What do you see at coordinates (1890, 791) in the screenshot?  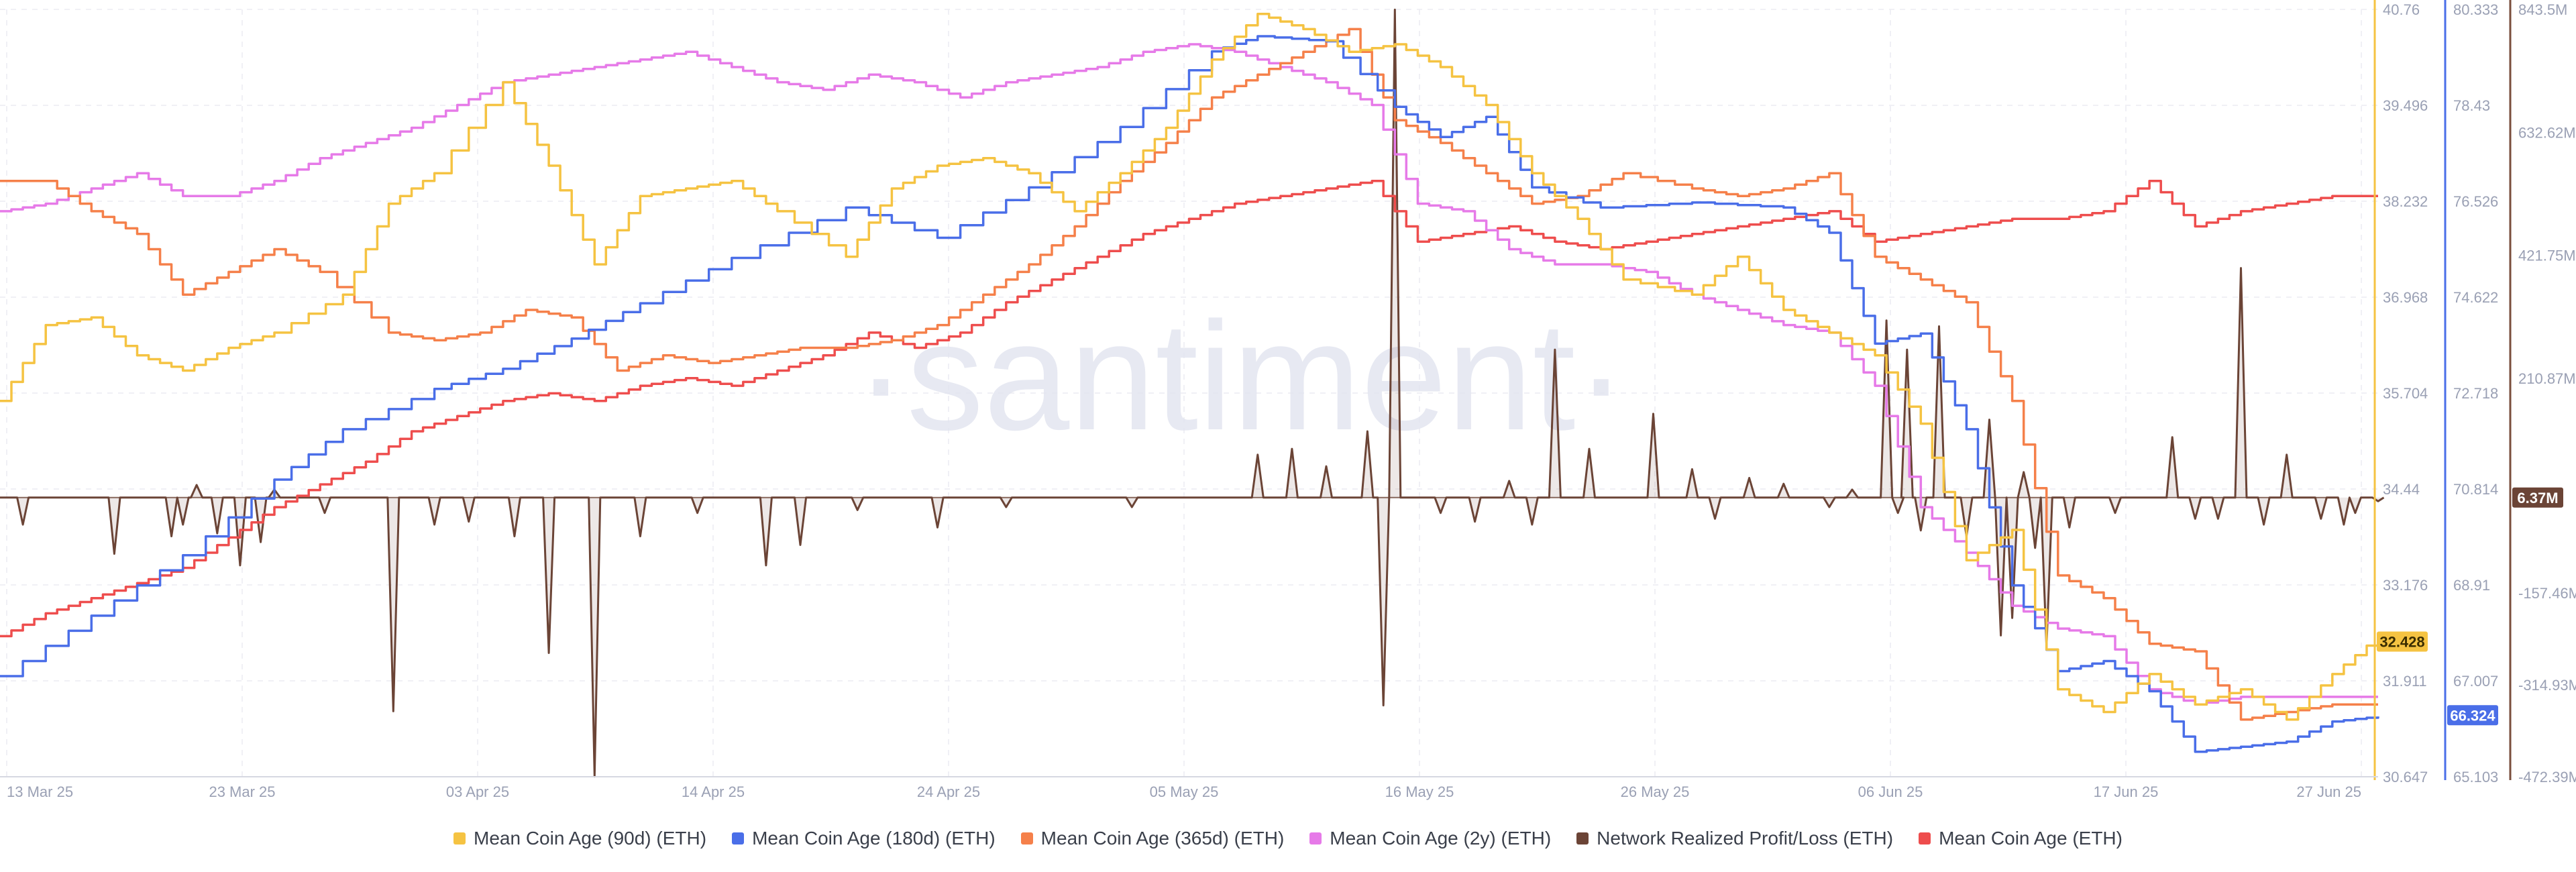 I see `x-tick-label: 06 Jun 25` at bounding box center [1890, 791].